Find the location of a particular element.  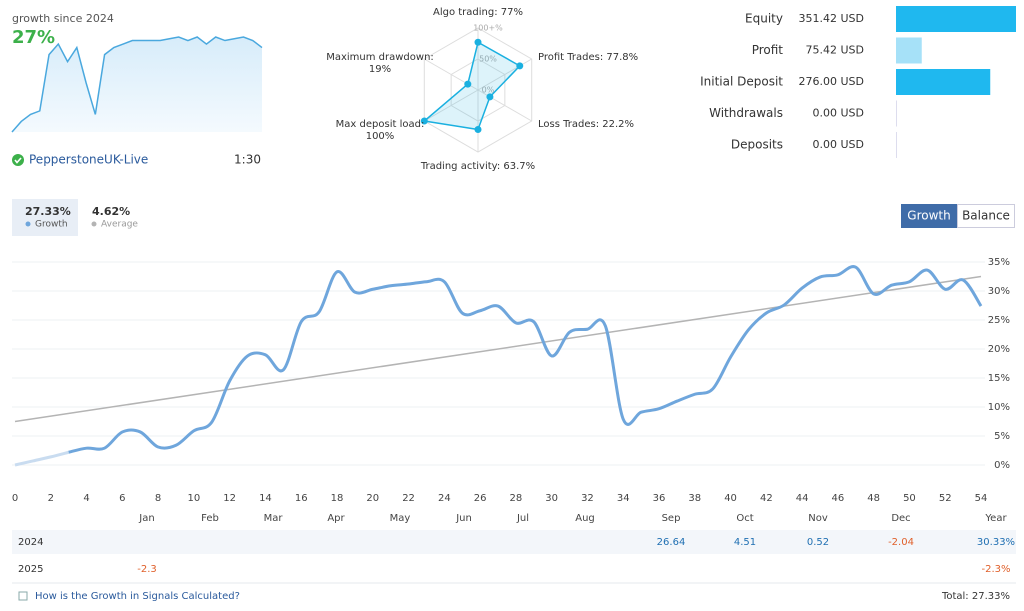

growth-button is located at coordinates (929, 216).